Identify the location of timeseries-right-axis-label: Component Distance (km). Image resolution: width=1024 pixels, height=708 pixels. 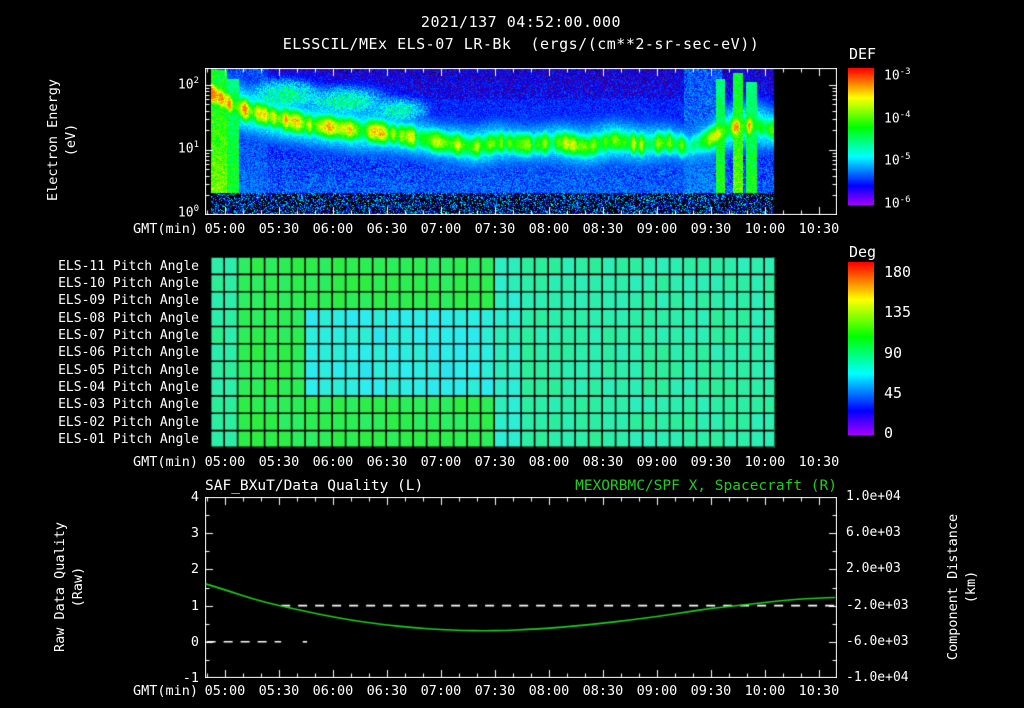
(963, 587).